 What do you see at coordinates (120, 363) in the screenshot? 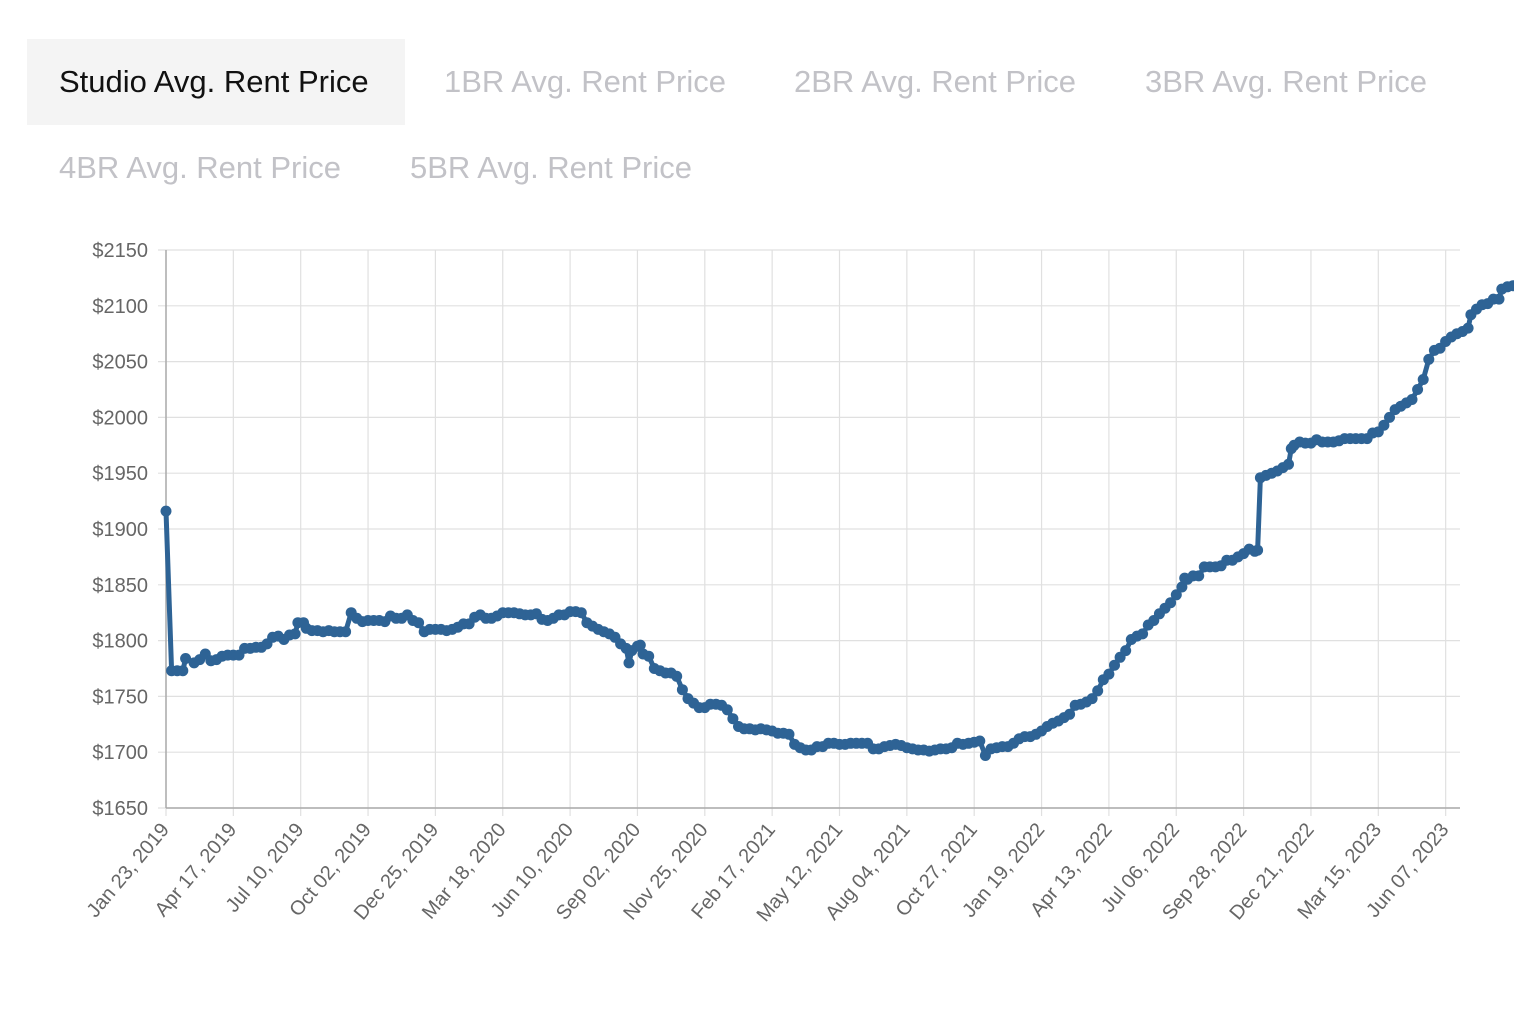
I see `y-tick-label: $2050` at bounding box center [120, 363].